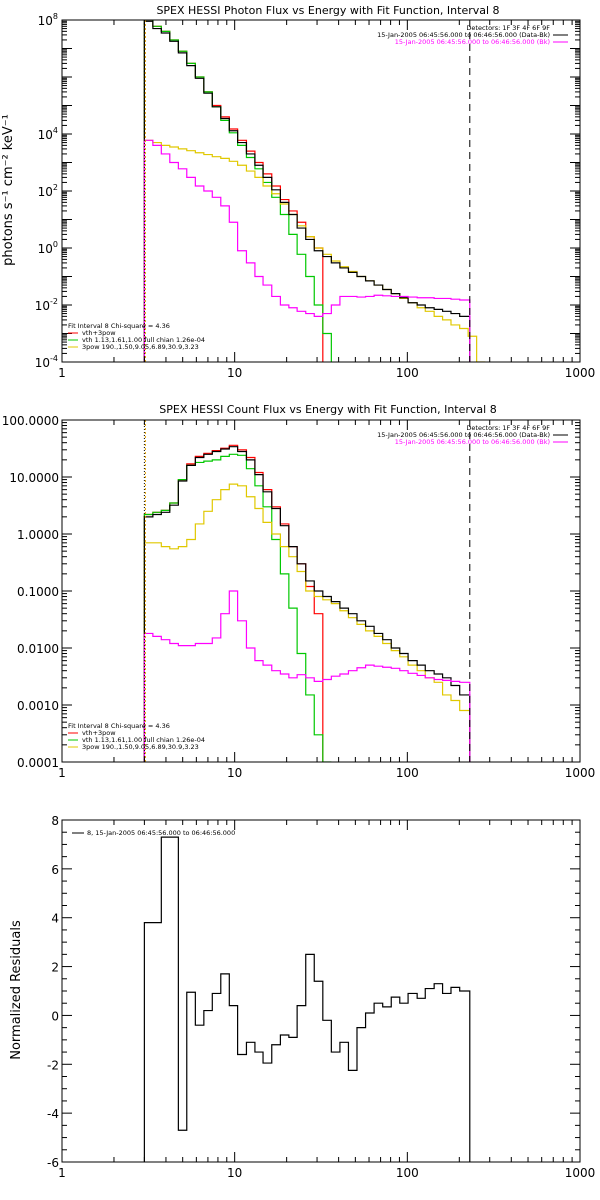 The width and height of the screenshot is (600, 1200). I want to click on y-tick-label: 0.1000, so click(38, 592).